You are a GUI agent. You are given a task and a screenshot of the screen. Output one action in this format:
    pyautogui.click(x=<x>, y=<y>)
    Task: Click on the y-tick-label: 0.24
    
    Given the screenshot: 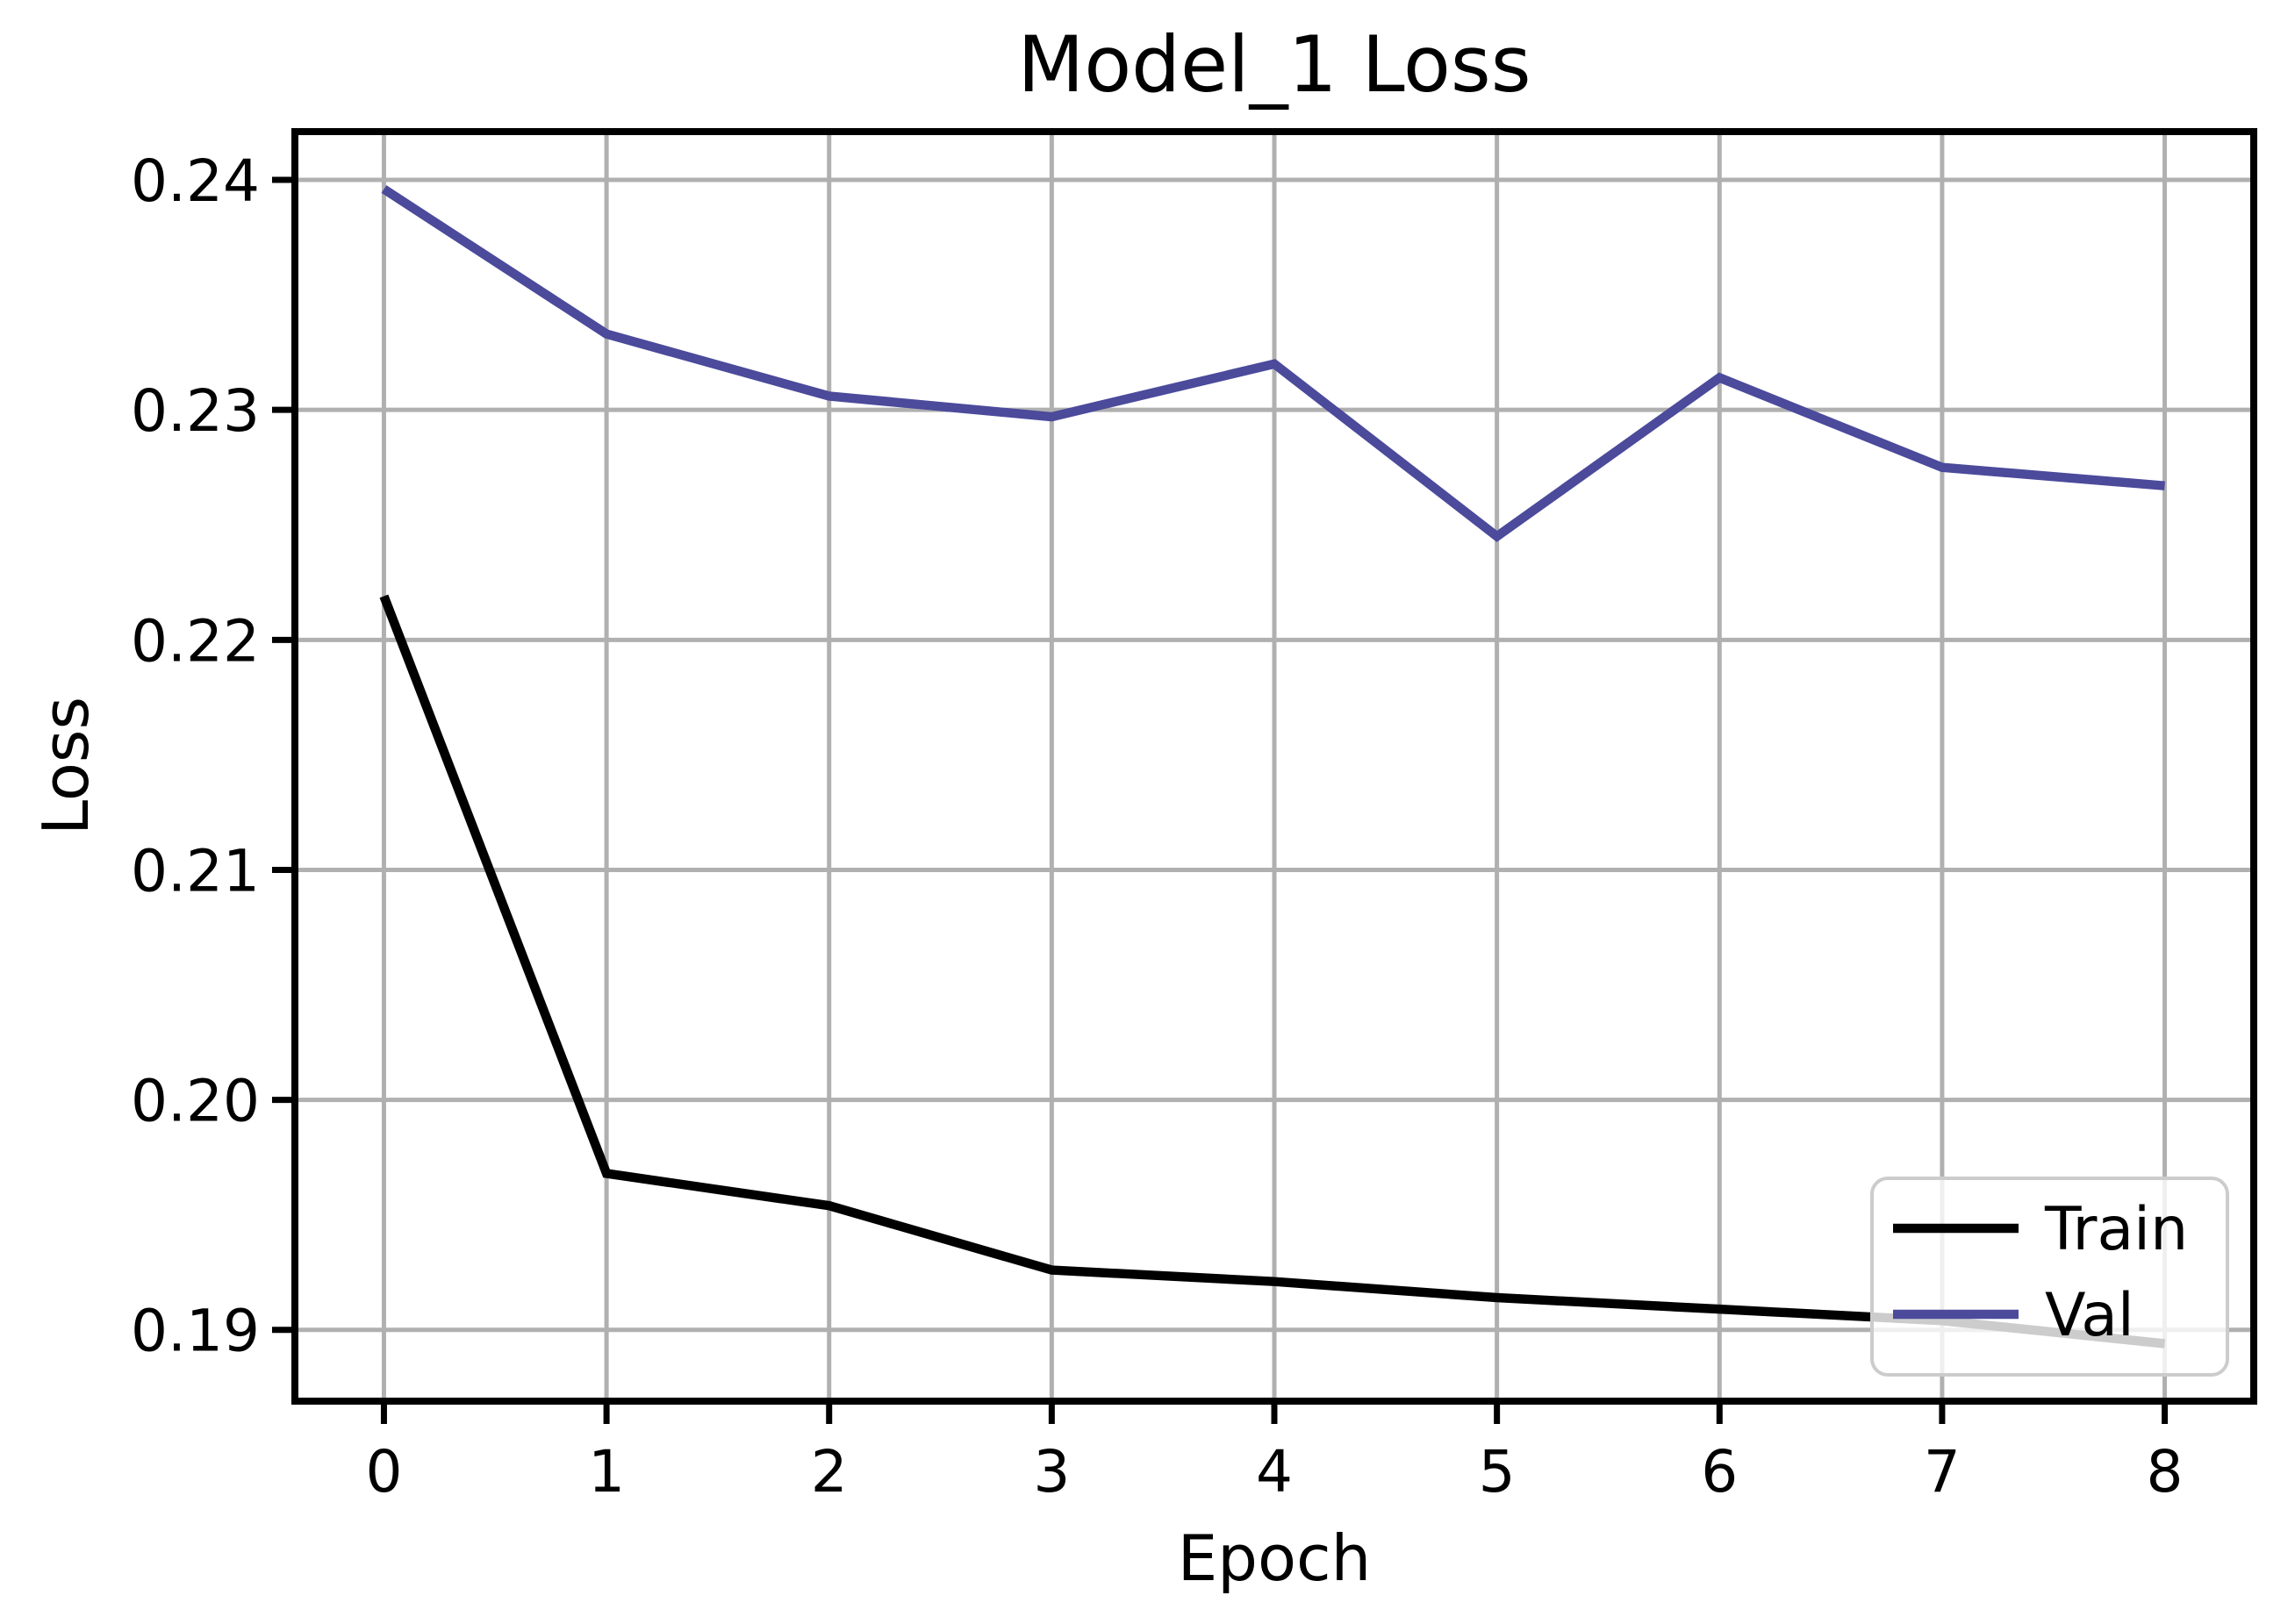 What is the action you would take?
    pyautogui.click(x=195, y=181)
    